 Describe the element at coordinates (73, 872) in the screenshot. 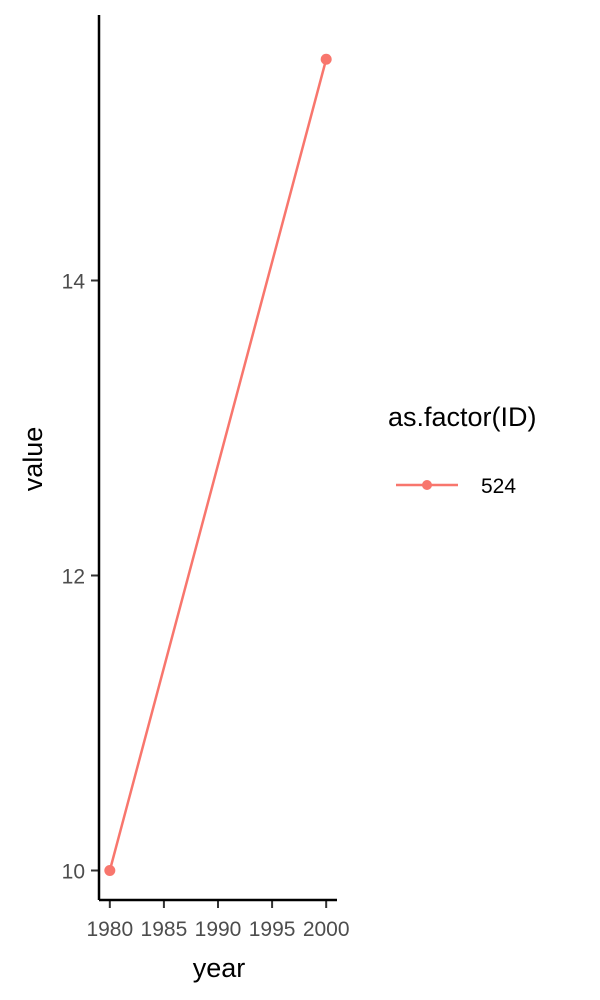

I see `y-tick-label: 10` at that location.